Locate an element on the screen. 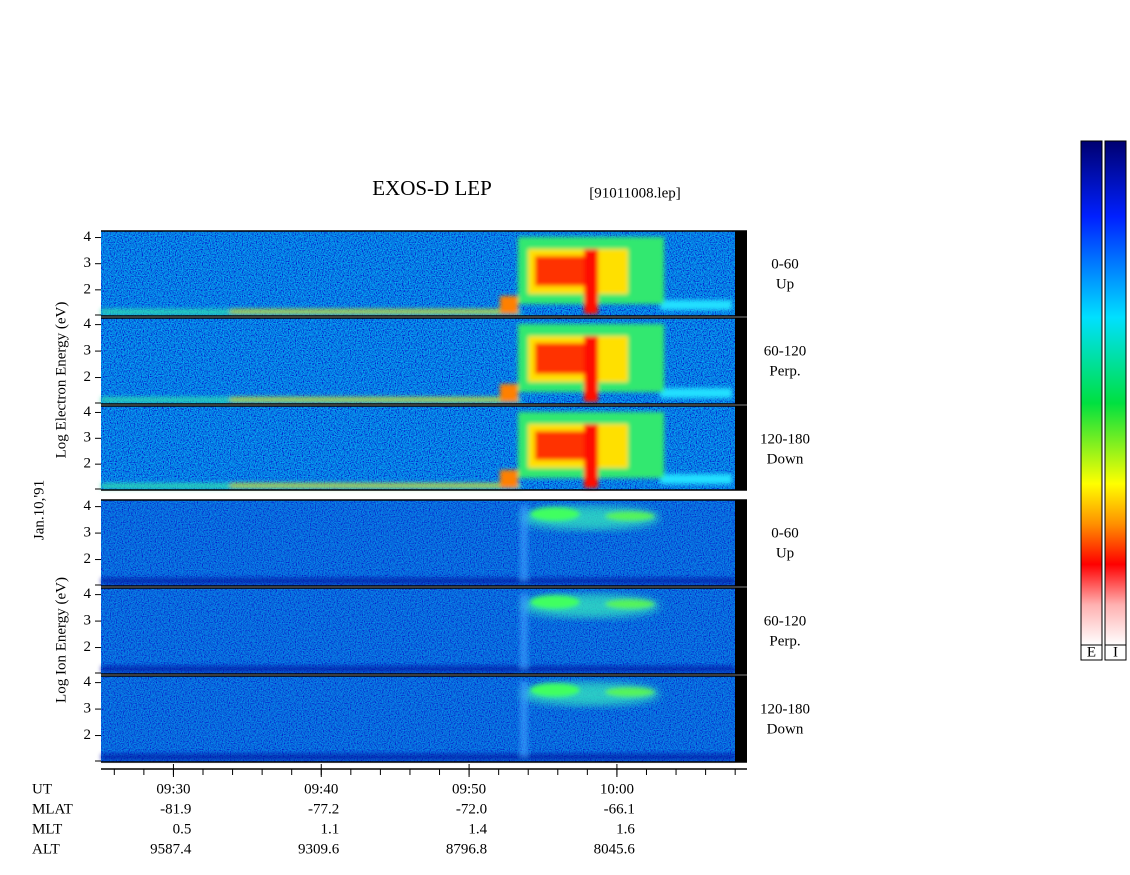 This screenshot has width=1130, height=875. row-value: -81.9 is located at coordinates (175, 809).